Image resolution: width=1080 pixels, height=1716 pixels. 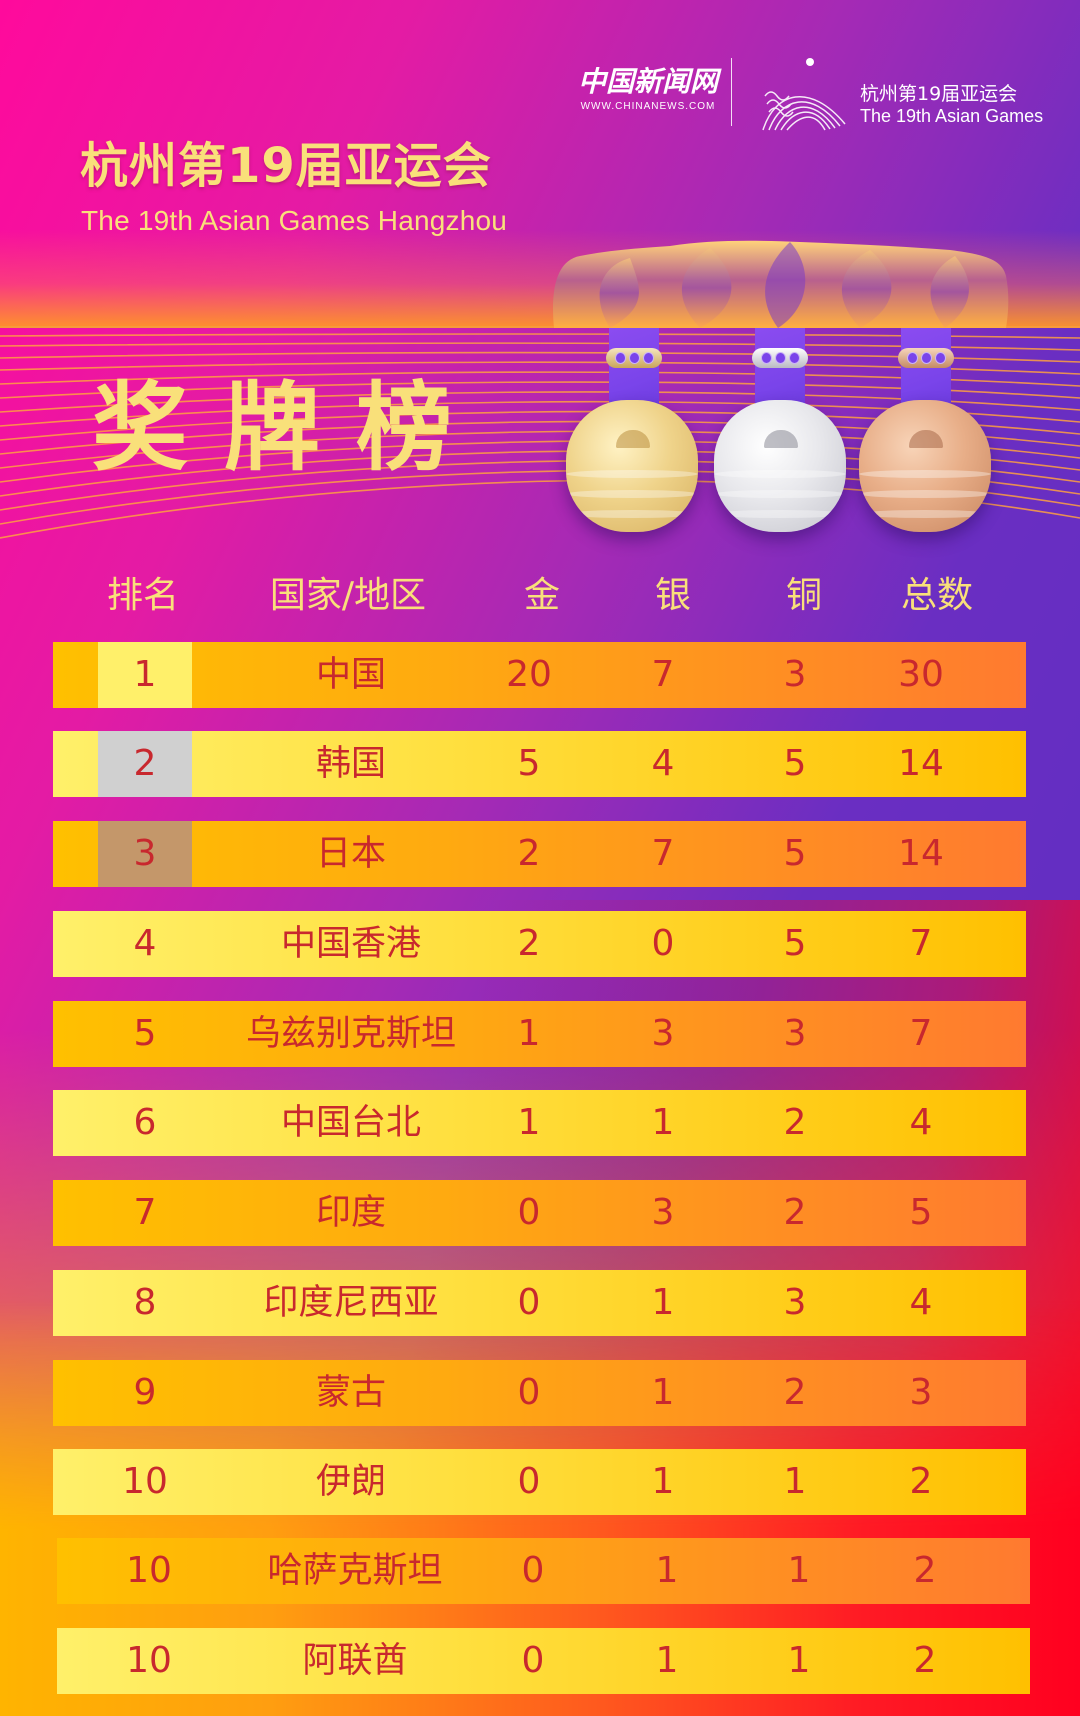 I want to click on rank-cell-text: 2, so click(x=145, y=763).